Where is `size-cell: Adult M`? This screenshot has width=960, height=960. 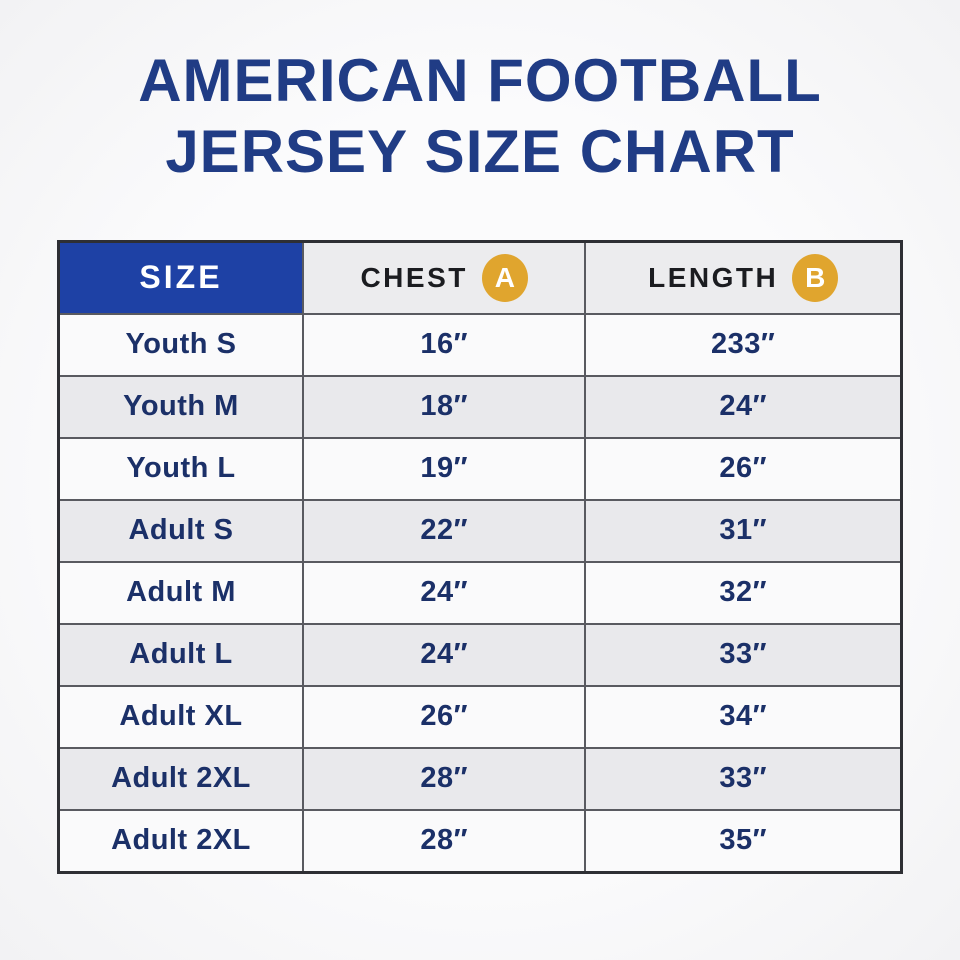
size-cell: Adult M is located at coordinates (180, 592).